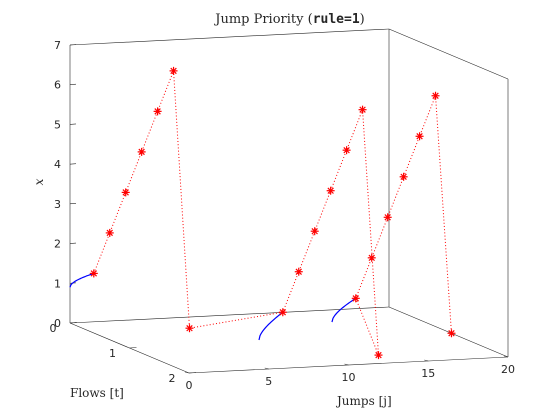  Describe the element at coordinates (53, 328) in the screenshot. I see `y-tick-label: 0` at that location.